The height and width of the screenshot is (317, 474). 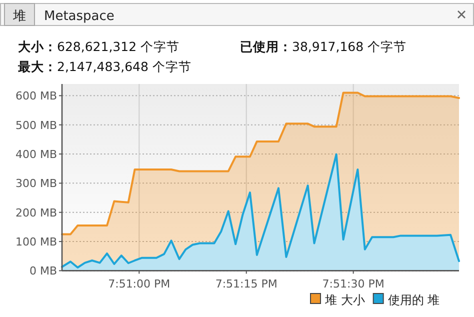 What do you see at coordinates (104, 66) in the screenshot?
I see `text: 最大：2,147,483,648 个字节` at bounding box center [104, 66].